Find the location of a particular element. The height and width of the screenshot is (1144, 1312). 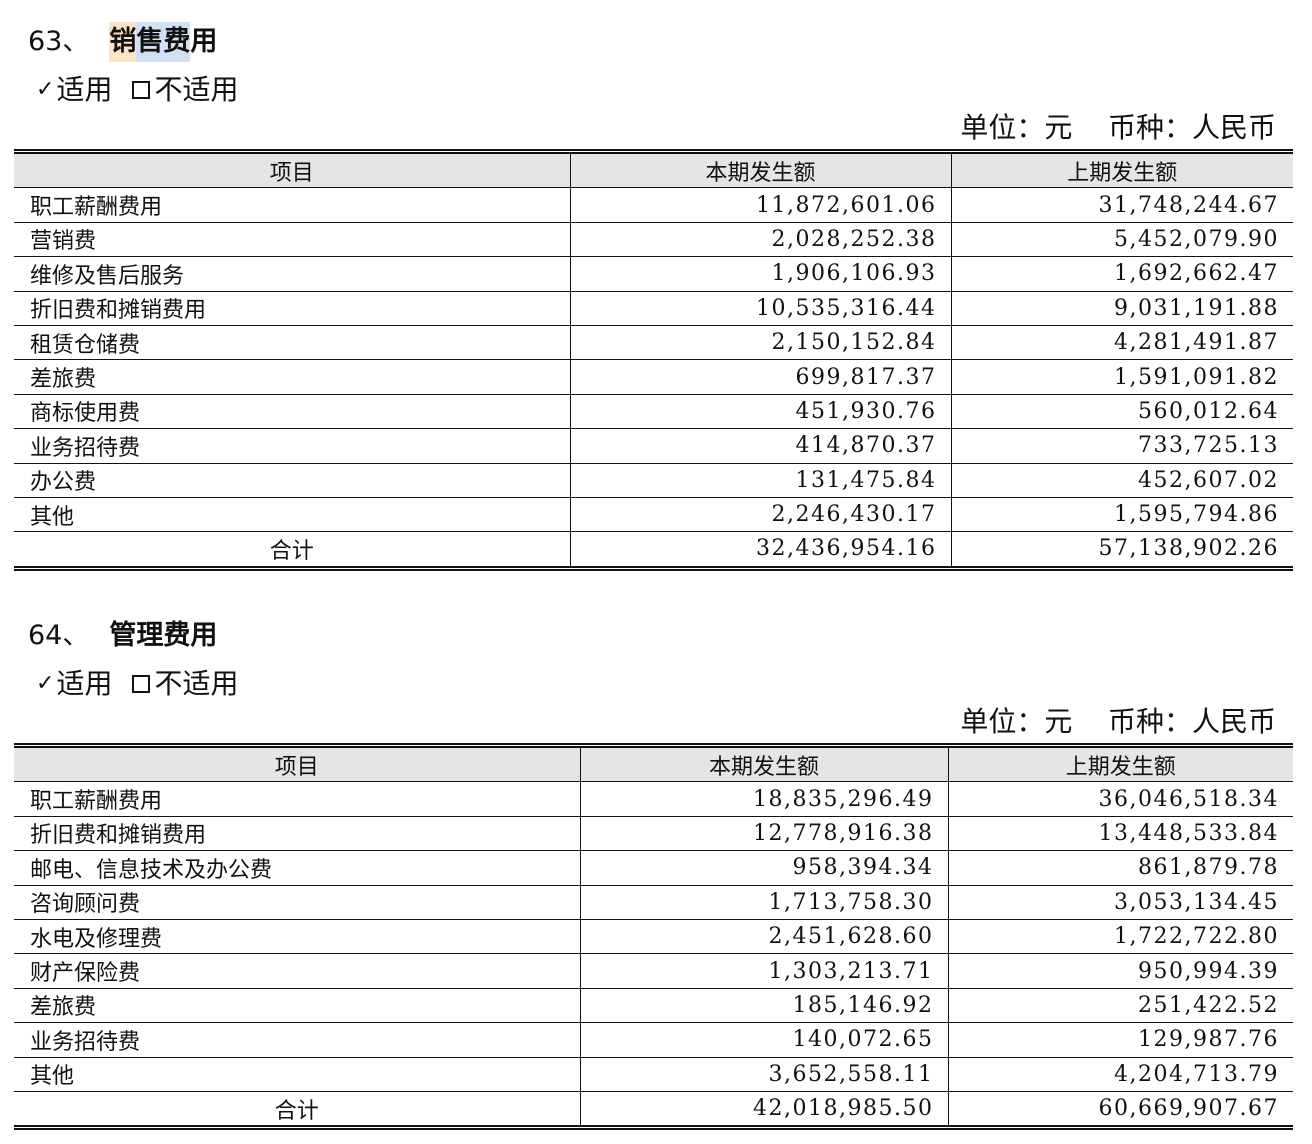

total-row: 合计 42,018,985.50 60,669,907.67 is located at coordinates (653, 1109).